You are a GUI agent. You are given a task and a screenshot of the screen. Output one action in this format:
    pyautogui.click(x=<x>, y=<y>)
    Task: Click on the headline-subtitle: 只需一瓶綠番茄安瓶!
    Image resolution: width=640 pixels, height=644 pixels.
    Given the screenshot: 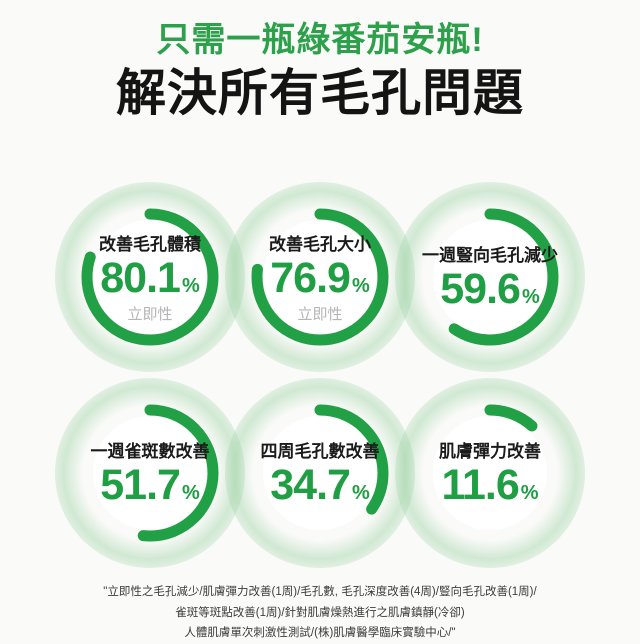 What is the action you would take?
    pyautogui.click(x=320, y=40)
    